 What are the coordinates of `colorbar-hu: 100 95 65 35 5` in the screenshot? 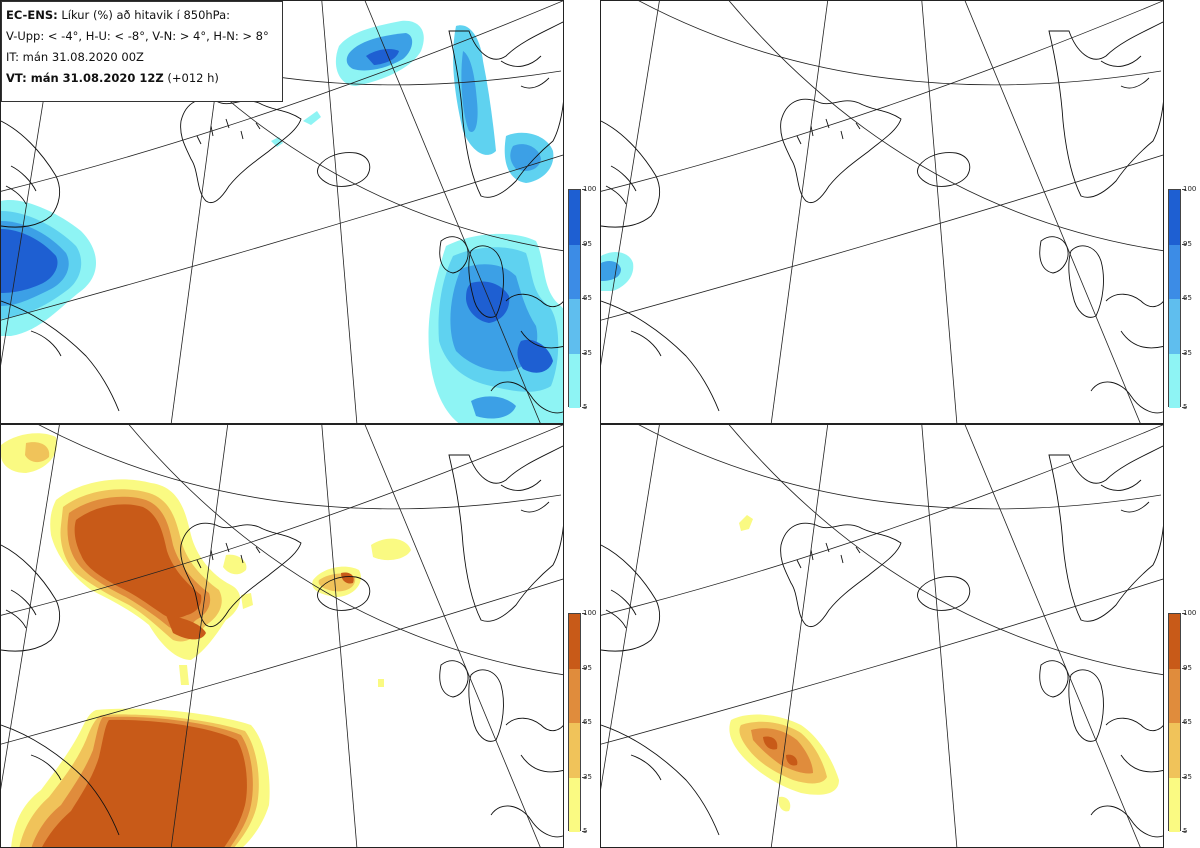 It's located at (1184, 298).